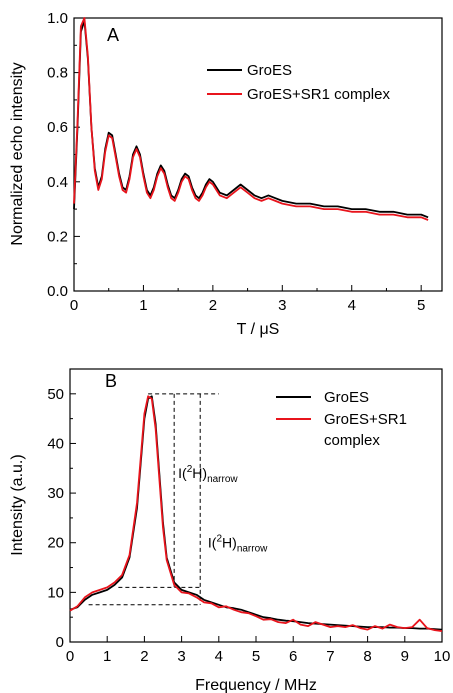 This screenshot has height=693, width=453. Describe the element at coordinates (367, 656) in the screenshot. I see `x-tick-label: 8` at that location.